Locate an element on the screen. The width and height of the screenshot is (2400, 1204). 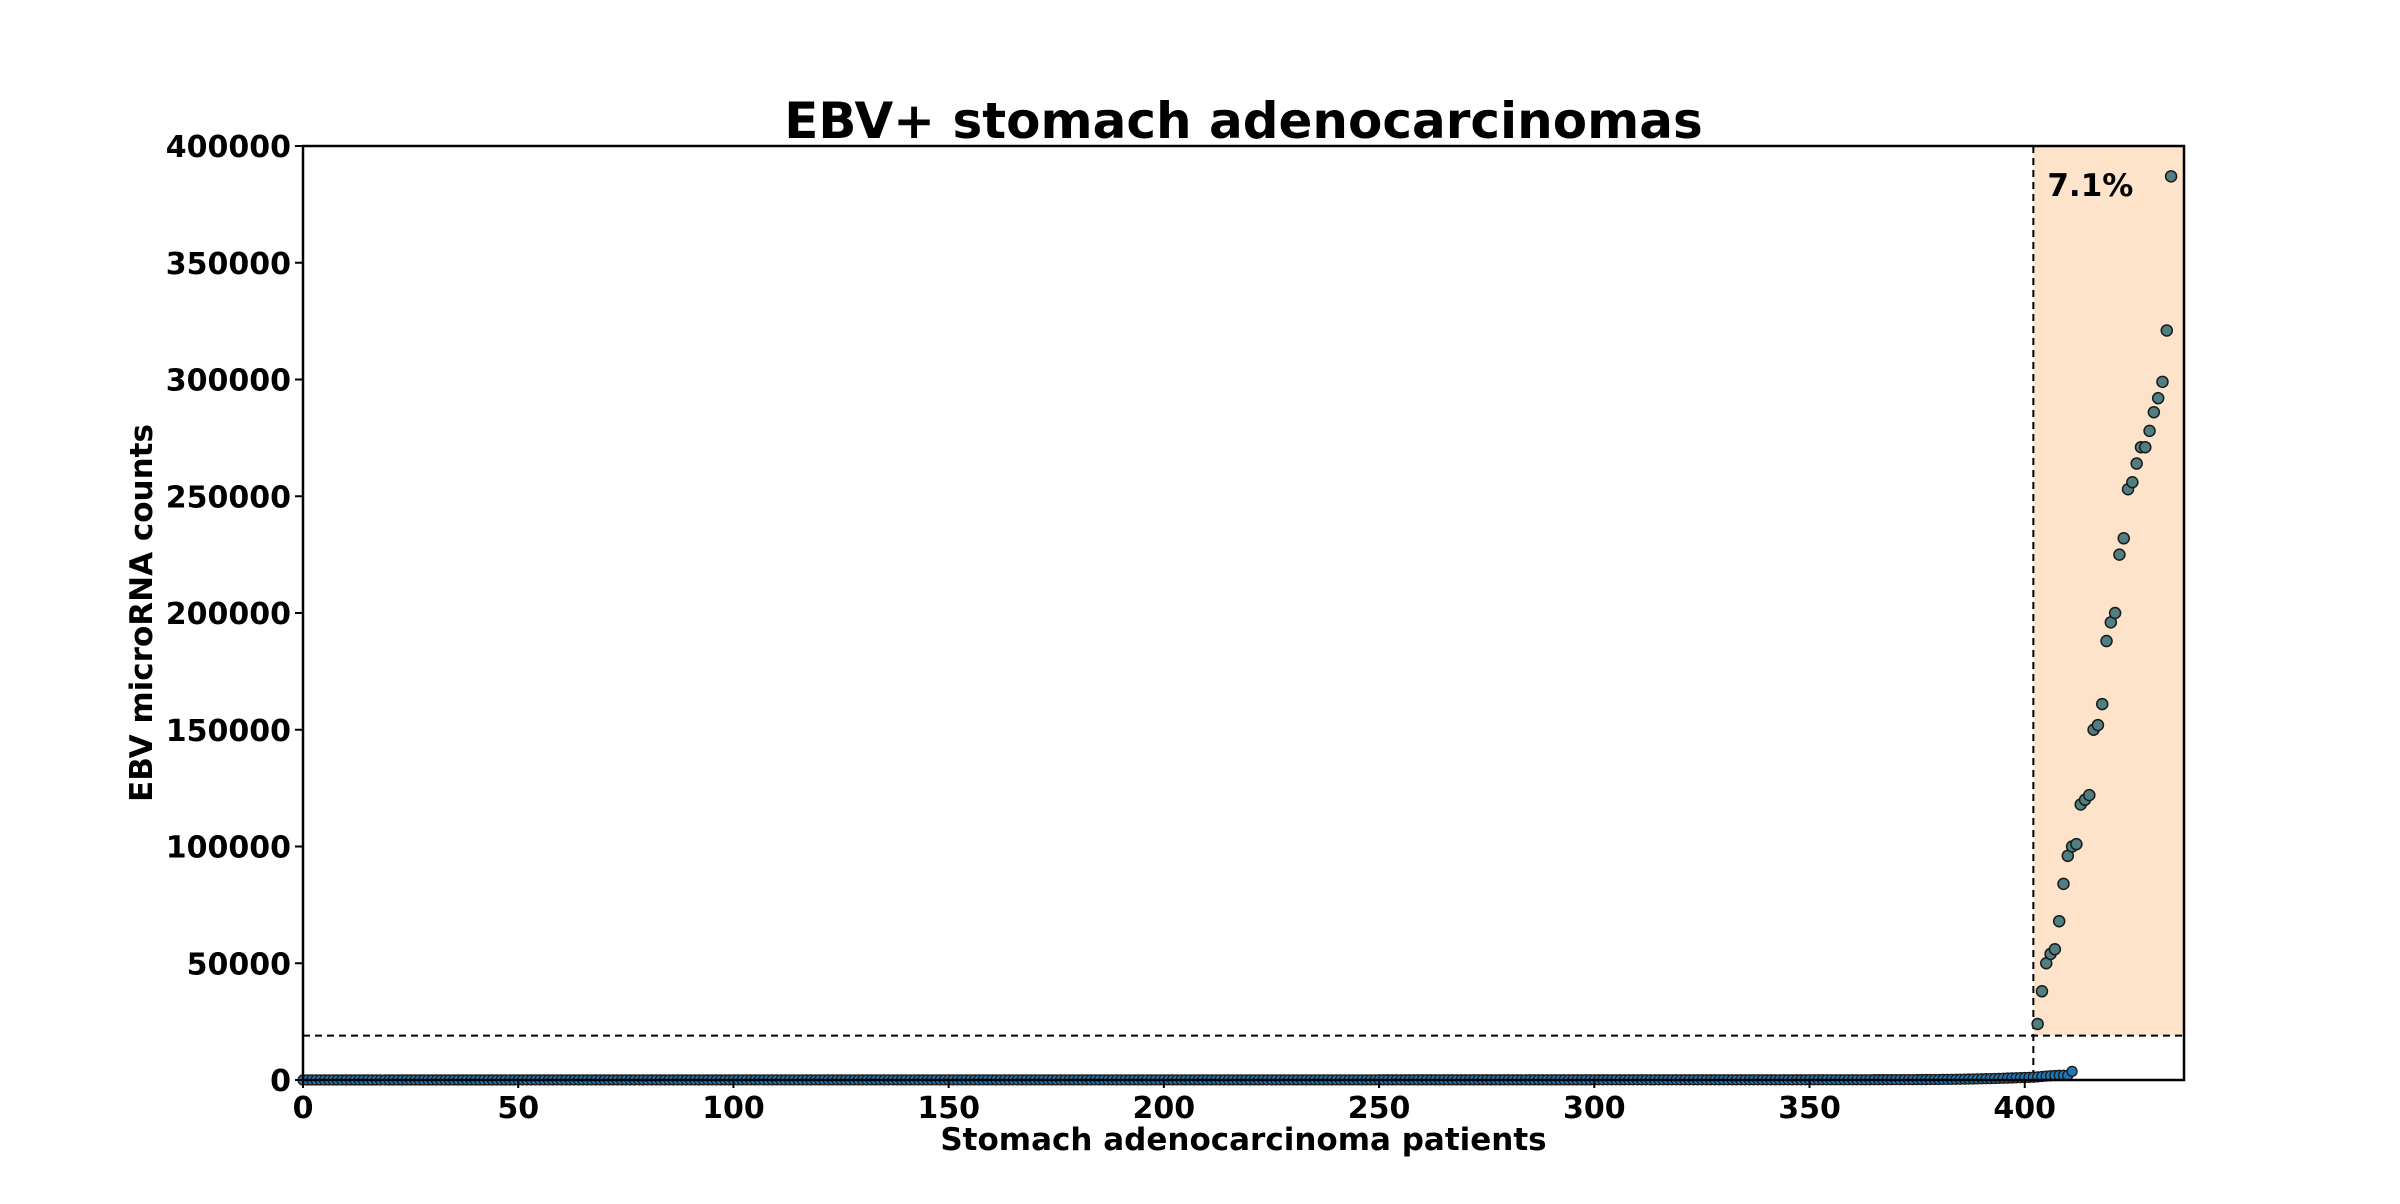
highlight-region is located at coordinates (2108, 591).